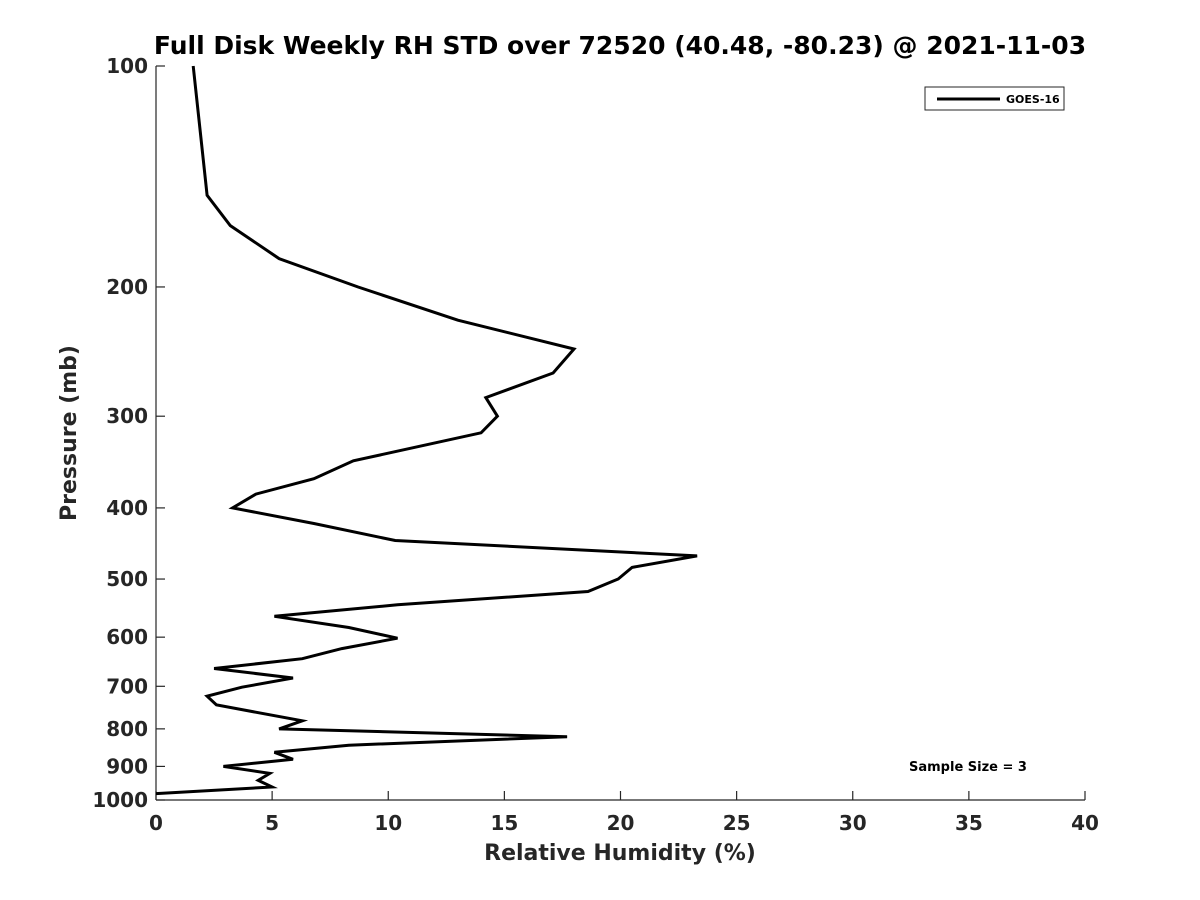  What do you see at coordinates (127, 766) in the screenshot?
I see `y-tick-label: 900` at bounding box center [127, 766].